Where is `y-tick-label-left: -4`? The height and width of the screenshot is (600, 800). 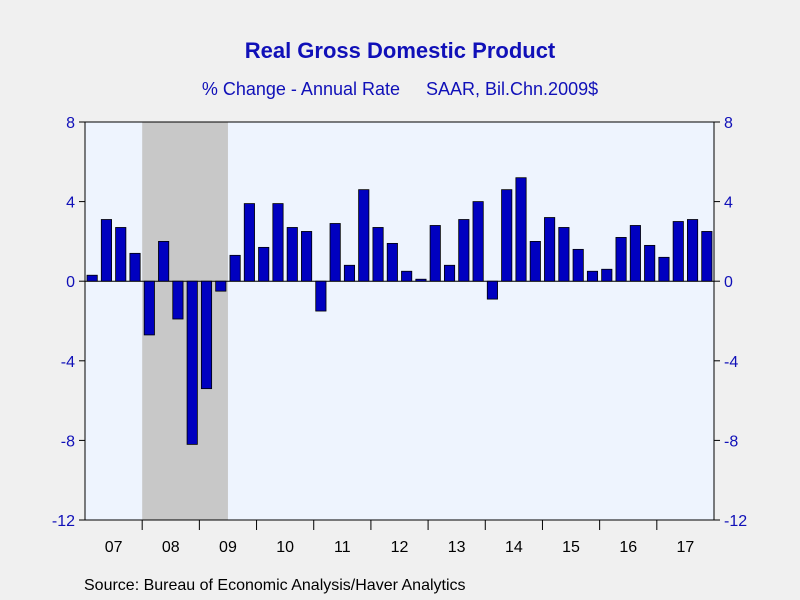
y-tick-label-left: -4 is located at coordinates (68, 362).